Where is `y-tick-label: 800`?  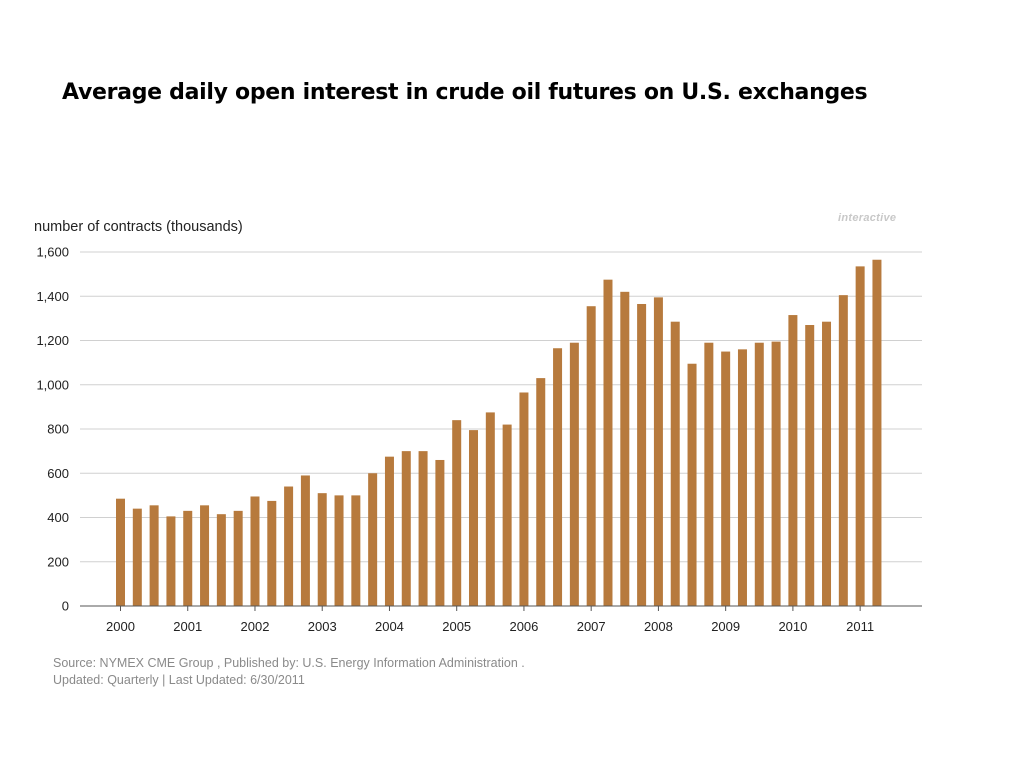 y-tick-label: 800 is located at coordinates (58, 429).